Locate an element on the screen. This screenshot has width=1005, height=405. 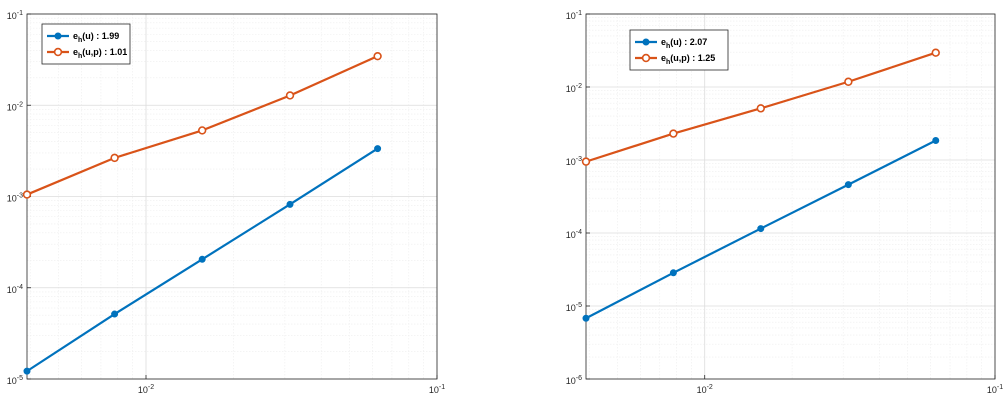
legend-label: eh(u) : 2.07 is located at coordinates (684, 43).